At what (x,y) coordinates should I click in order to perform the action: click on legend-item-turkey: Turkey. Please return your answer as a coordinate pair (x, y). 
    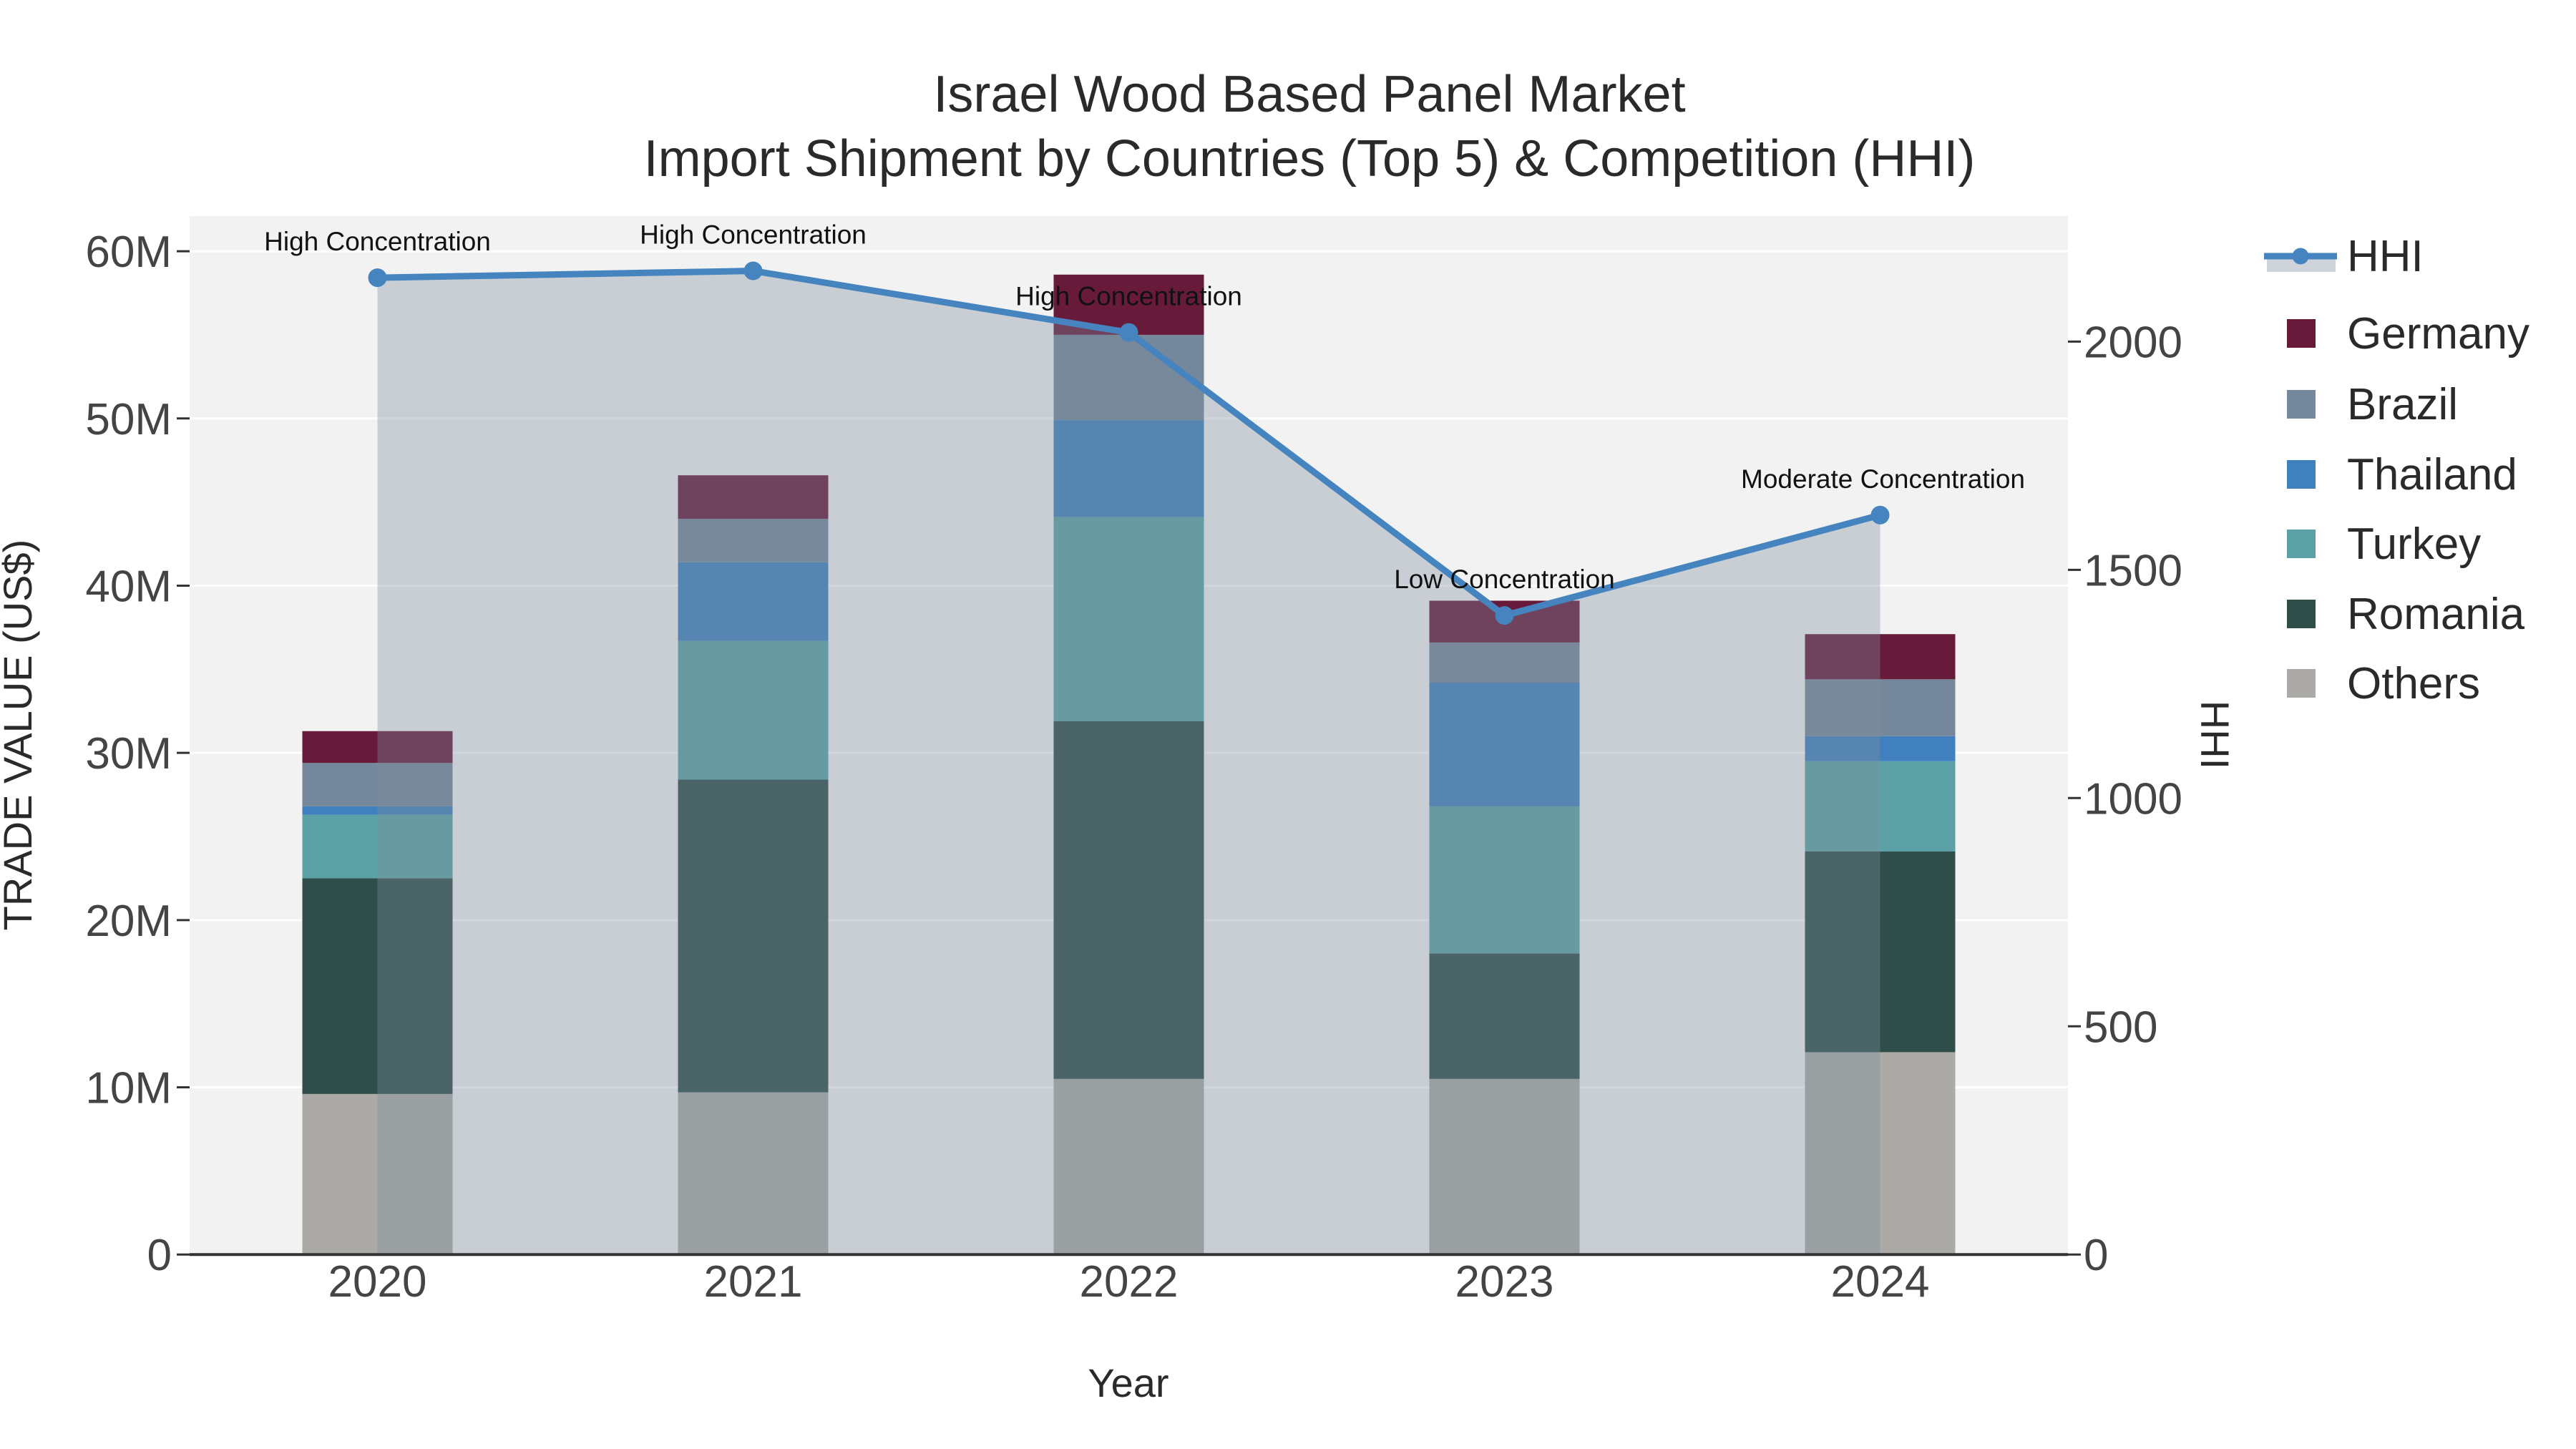
    Looking at the image, I should click on (2384, 544).